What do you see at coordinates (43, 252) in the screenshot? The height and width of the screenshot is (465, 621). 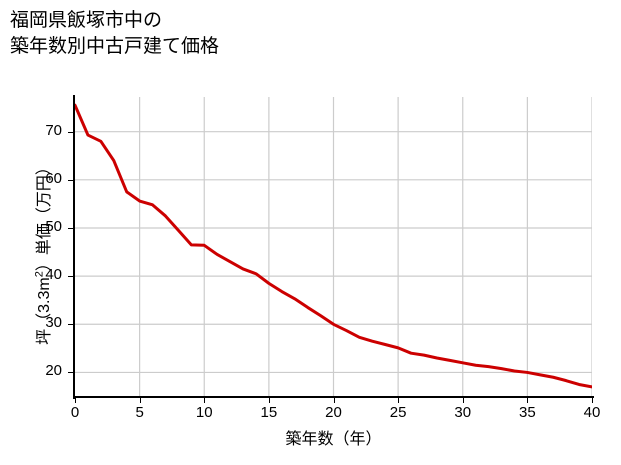 I see `y-axis-title: 坪（3.3m2）単価（万円）` at bounding box center [43, 252].